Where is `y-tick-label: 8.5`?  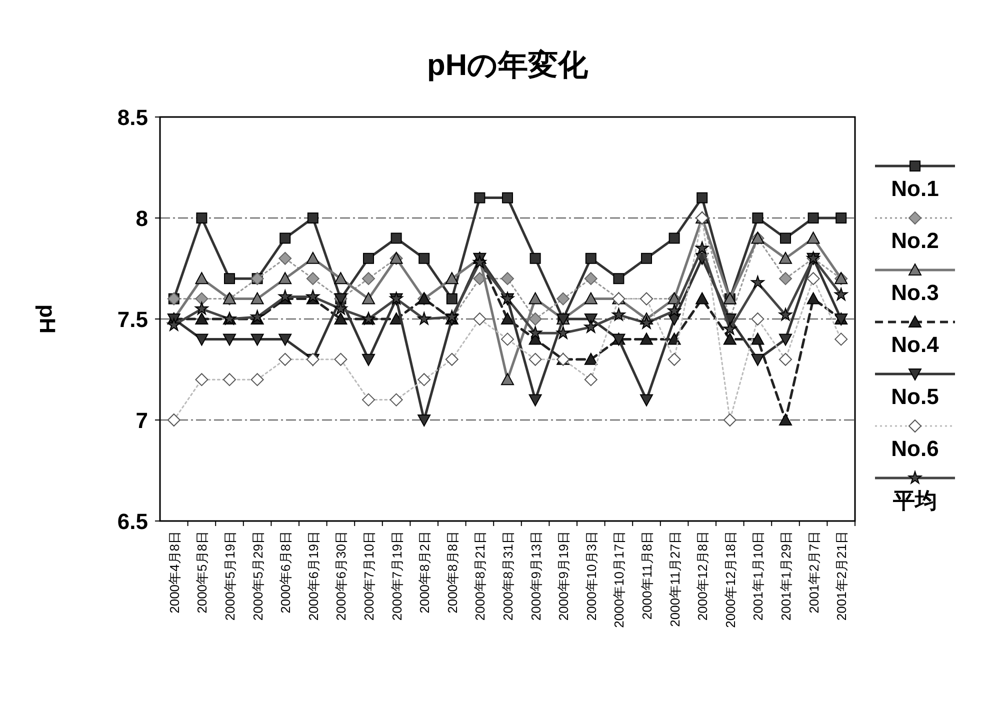
y-tick-label: 8.5 is located at coordinates (132, 117).